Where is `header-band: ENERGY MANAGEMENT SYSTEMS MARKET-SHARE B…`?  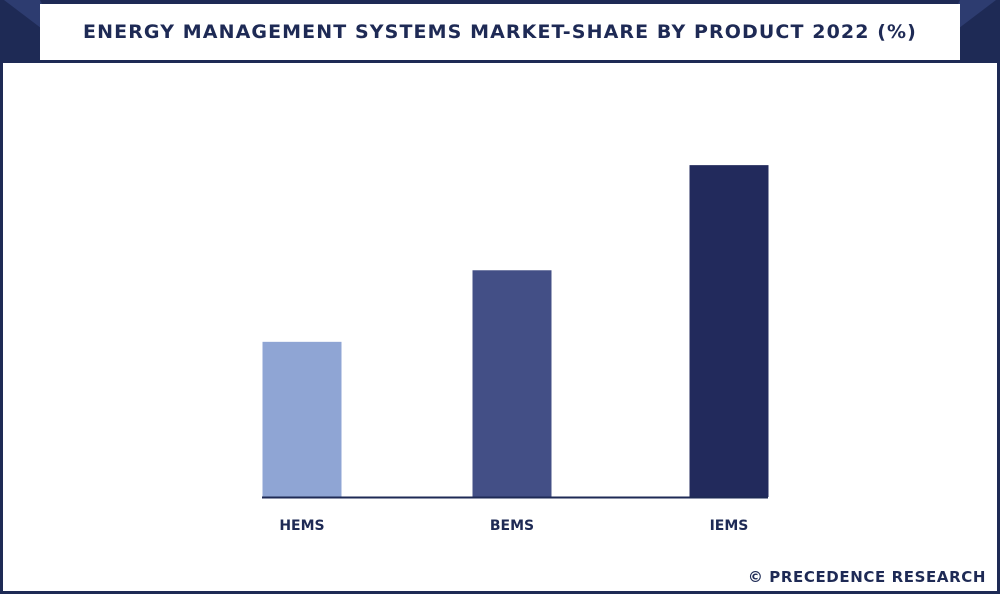 header-band: ENERGY MANAGEMENT SYSTEMS MARKET-SHARE B… is located at coordinates (500, 31).